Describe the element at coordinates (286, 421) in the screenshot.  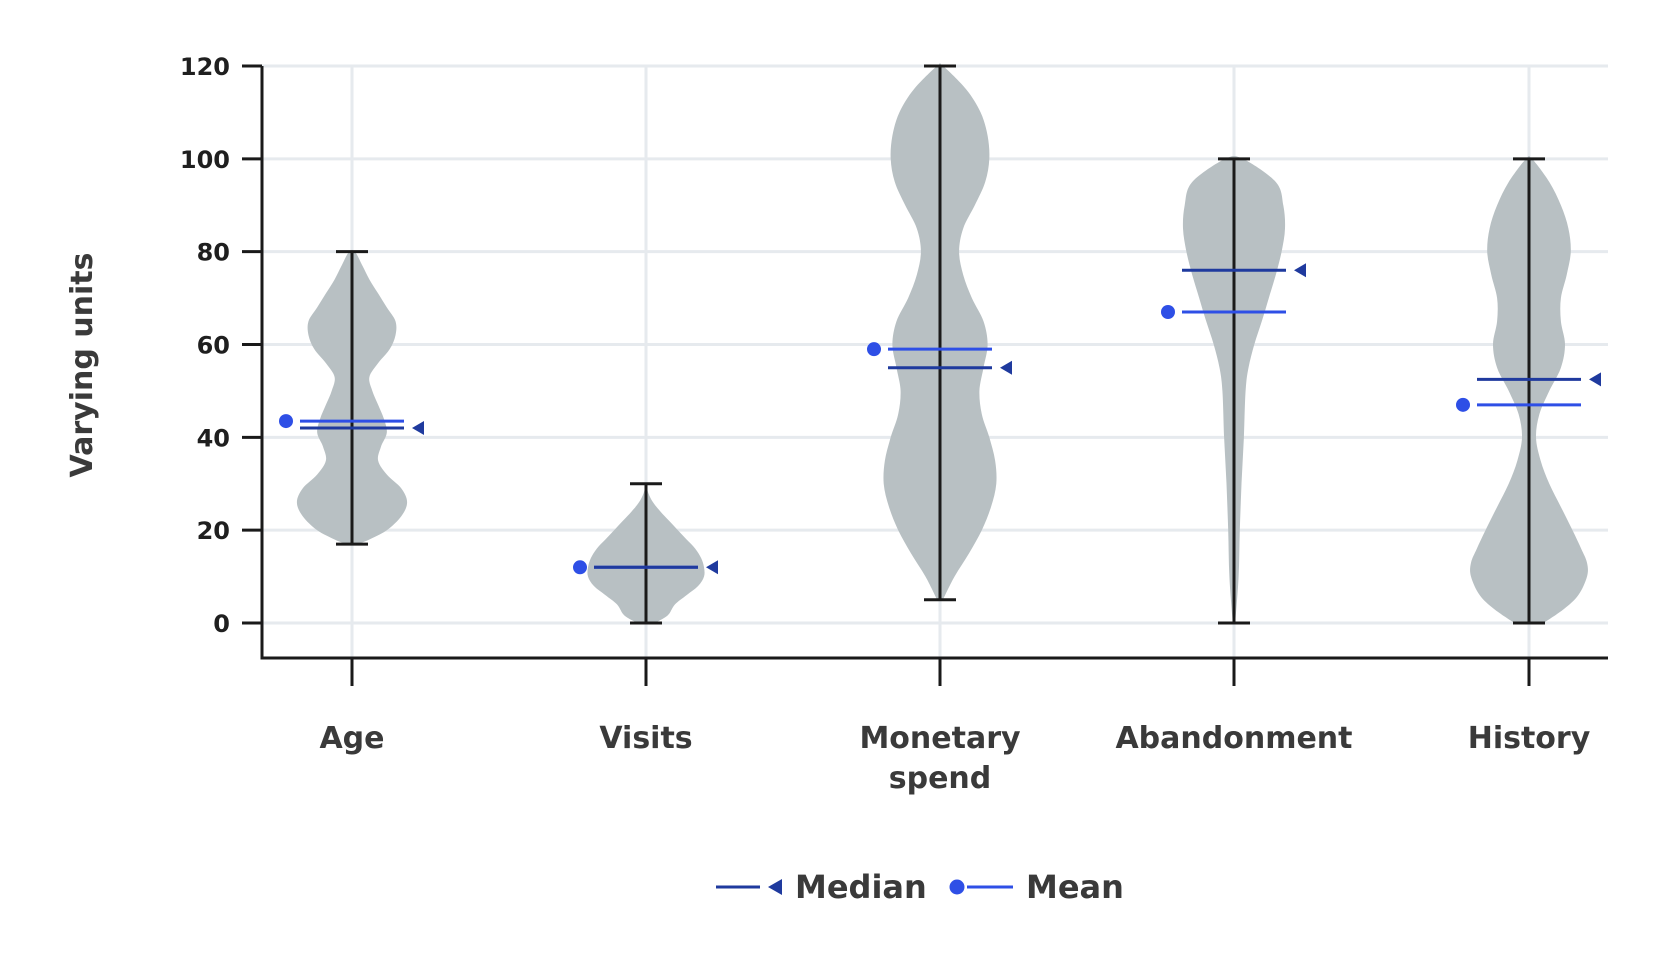
I see `mean-marker-age` at that location.